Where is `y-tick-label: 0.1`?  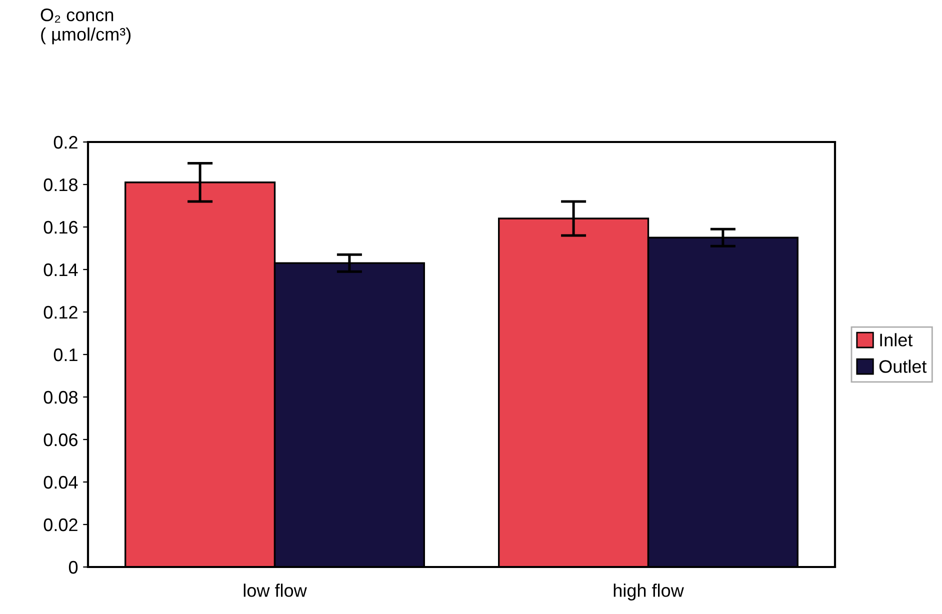
y-tick-label: 0.1 is located at coordinates (66, 355).